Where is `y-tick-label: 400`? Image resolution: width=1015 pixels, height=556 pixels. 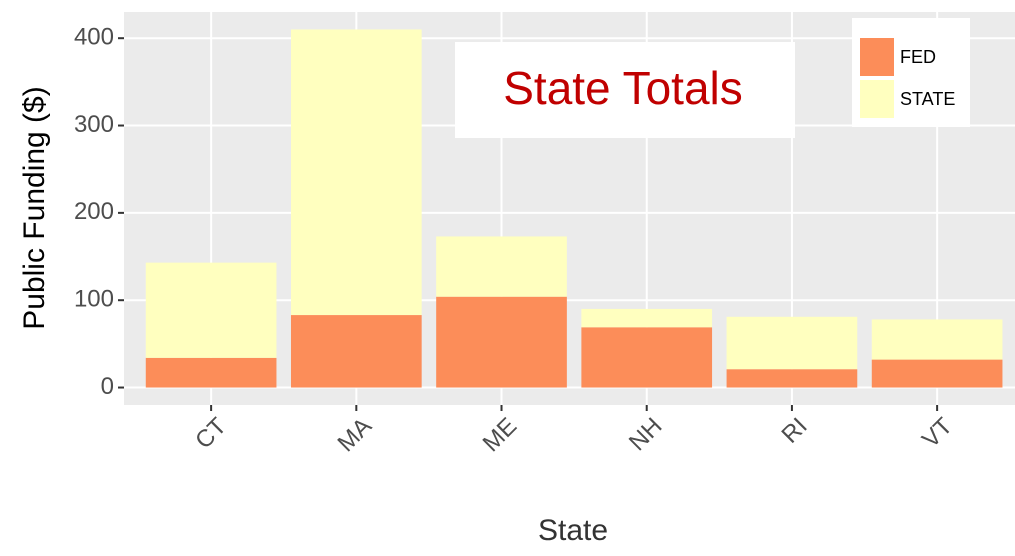
y-tick-label: 400 is located at coordinates (94, 37).